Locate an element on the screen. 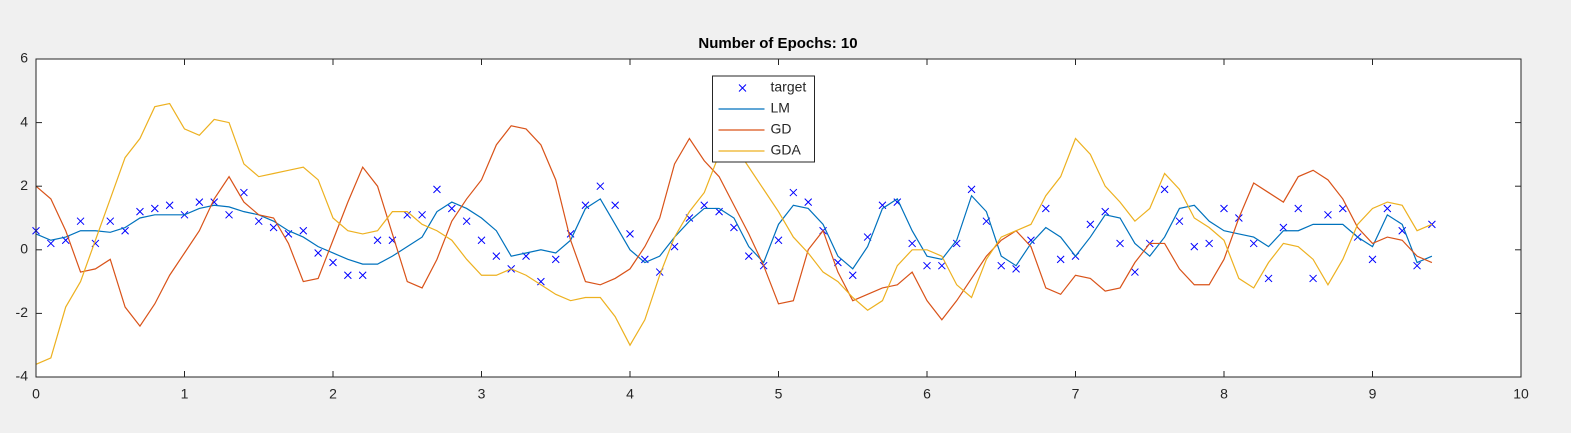 This screenshot has height=433, width=1571. x-tick-label: 3 is located at coordinates (482, 394).